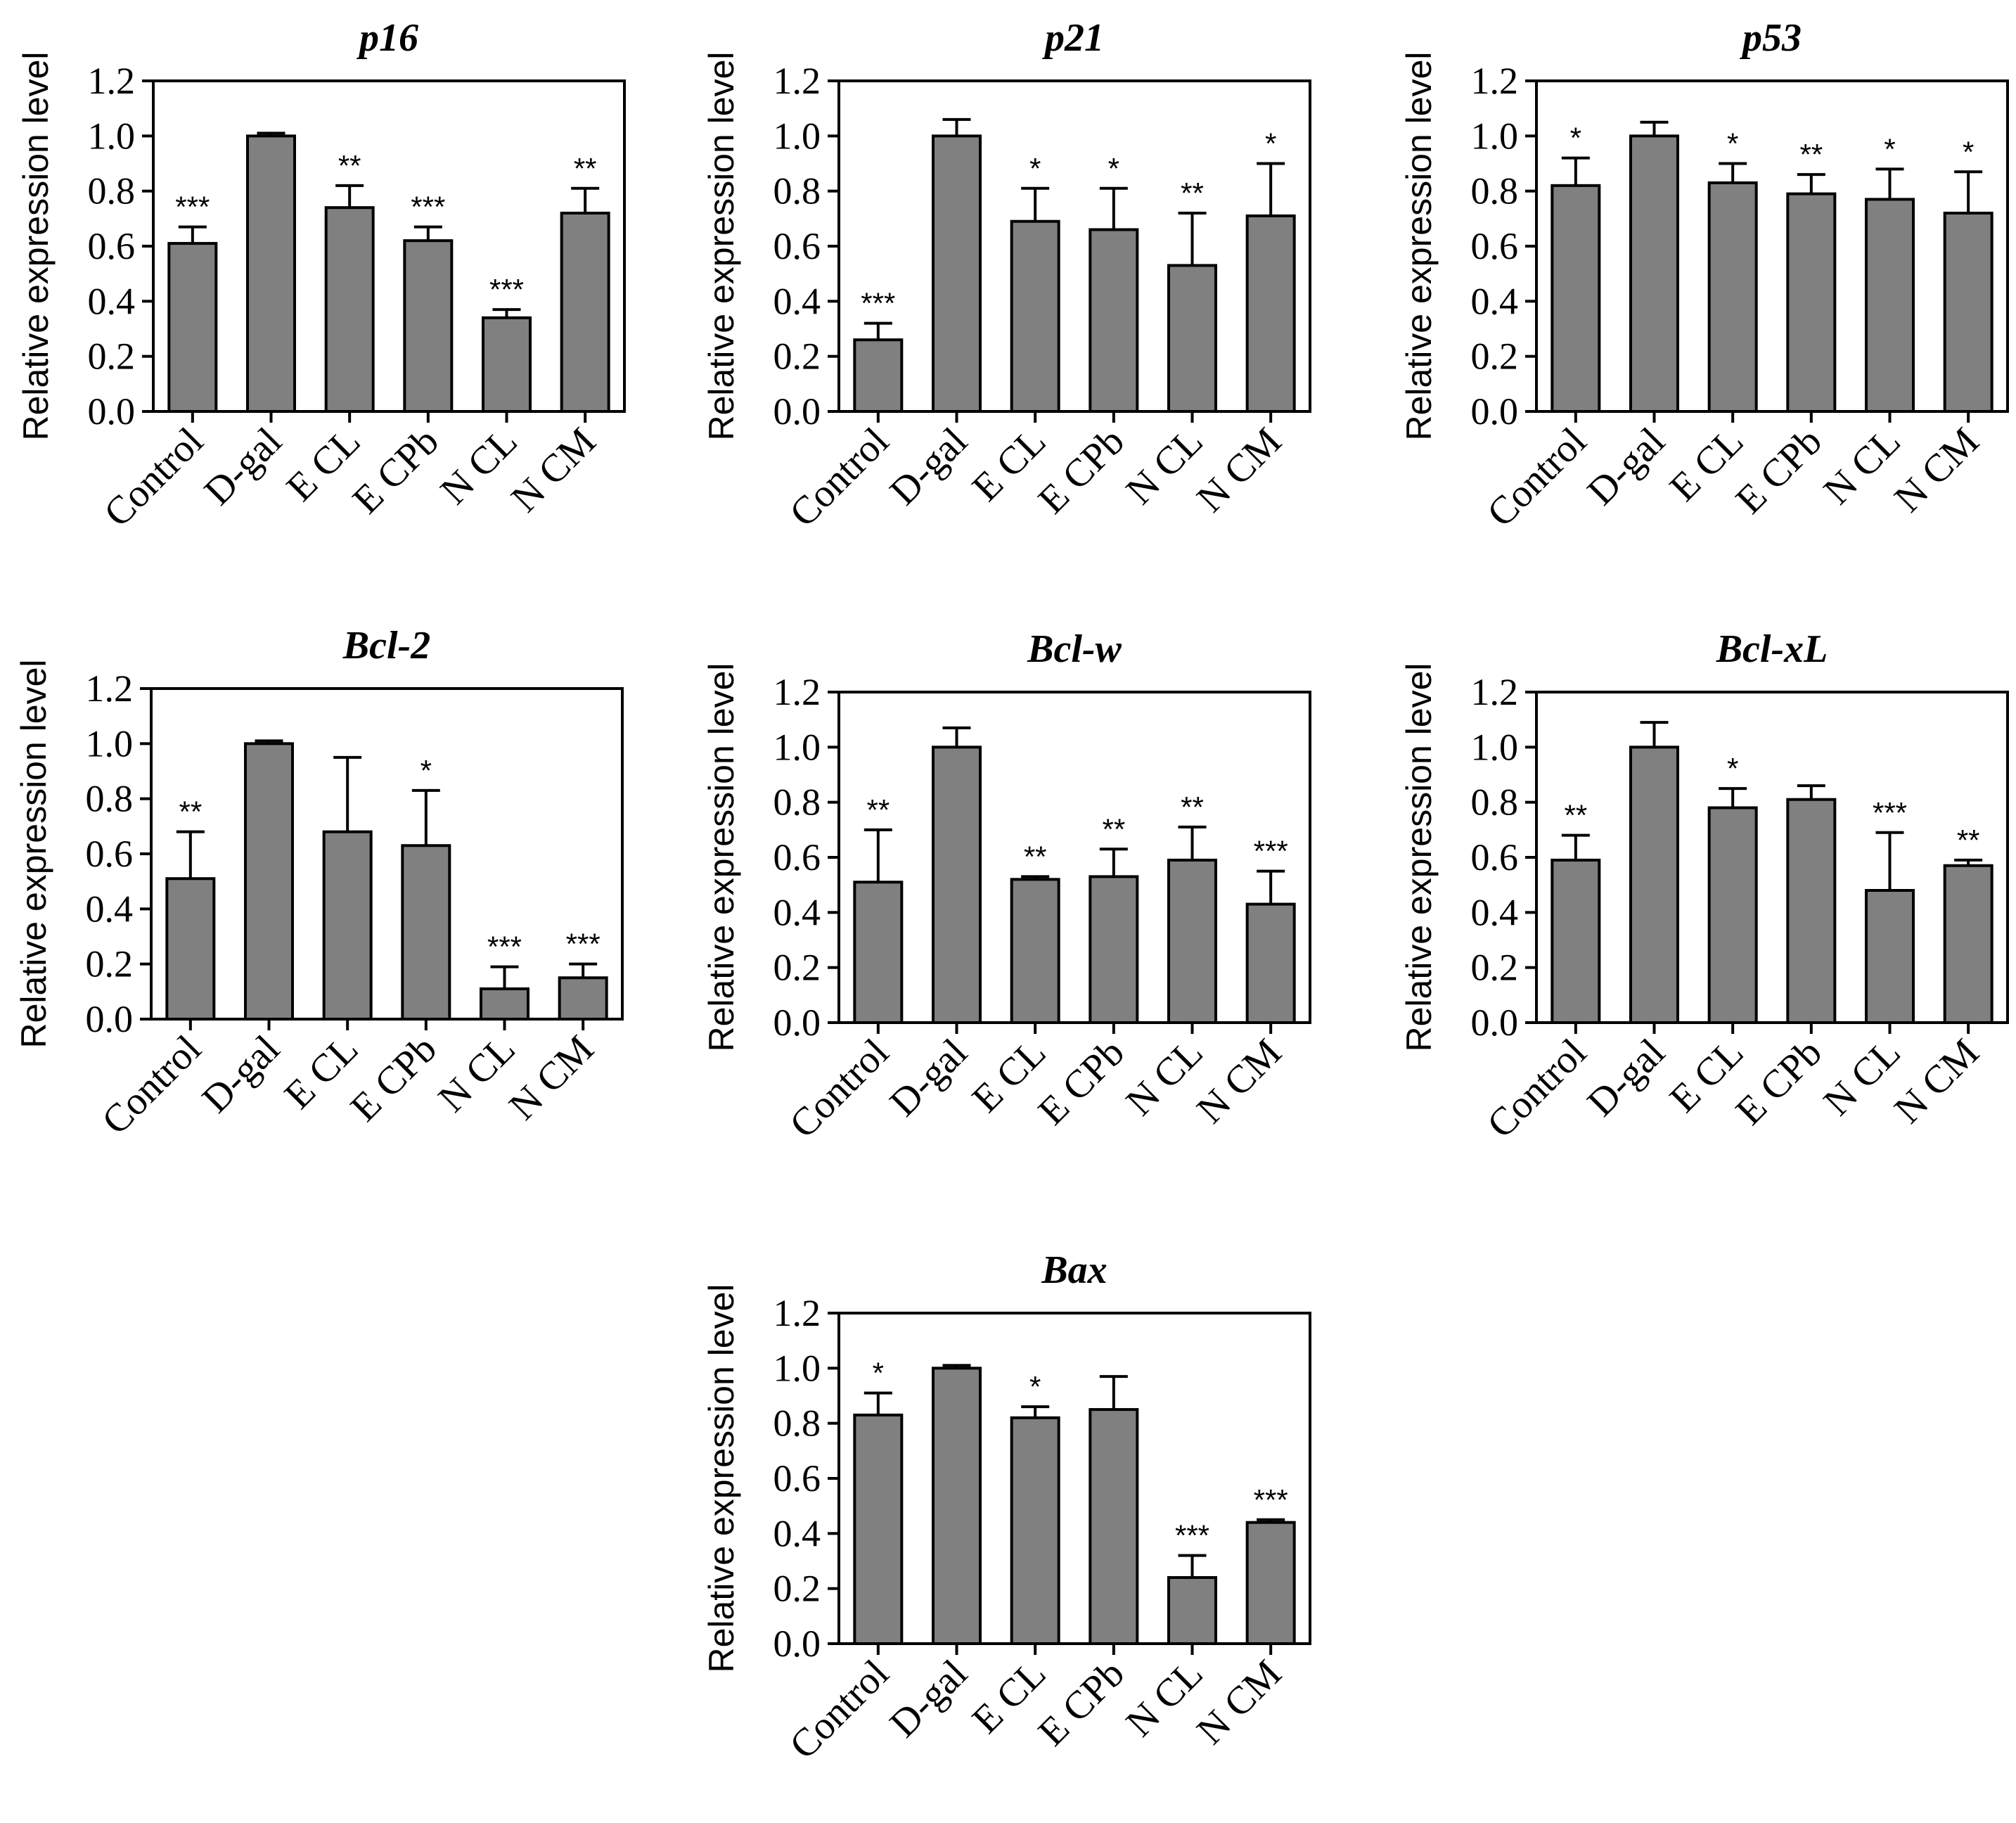  I want to click on chart-title: p21, so click(1073, 38).